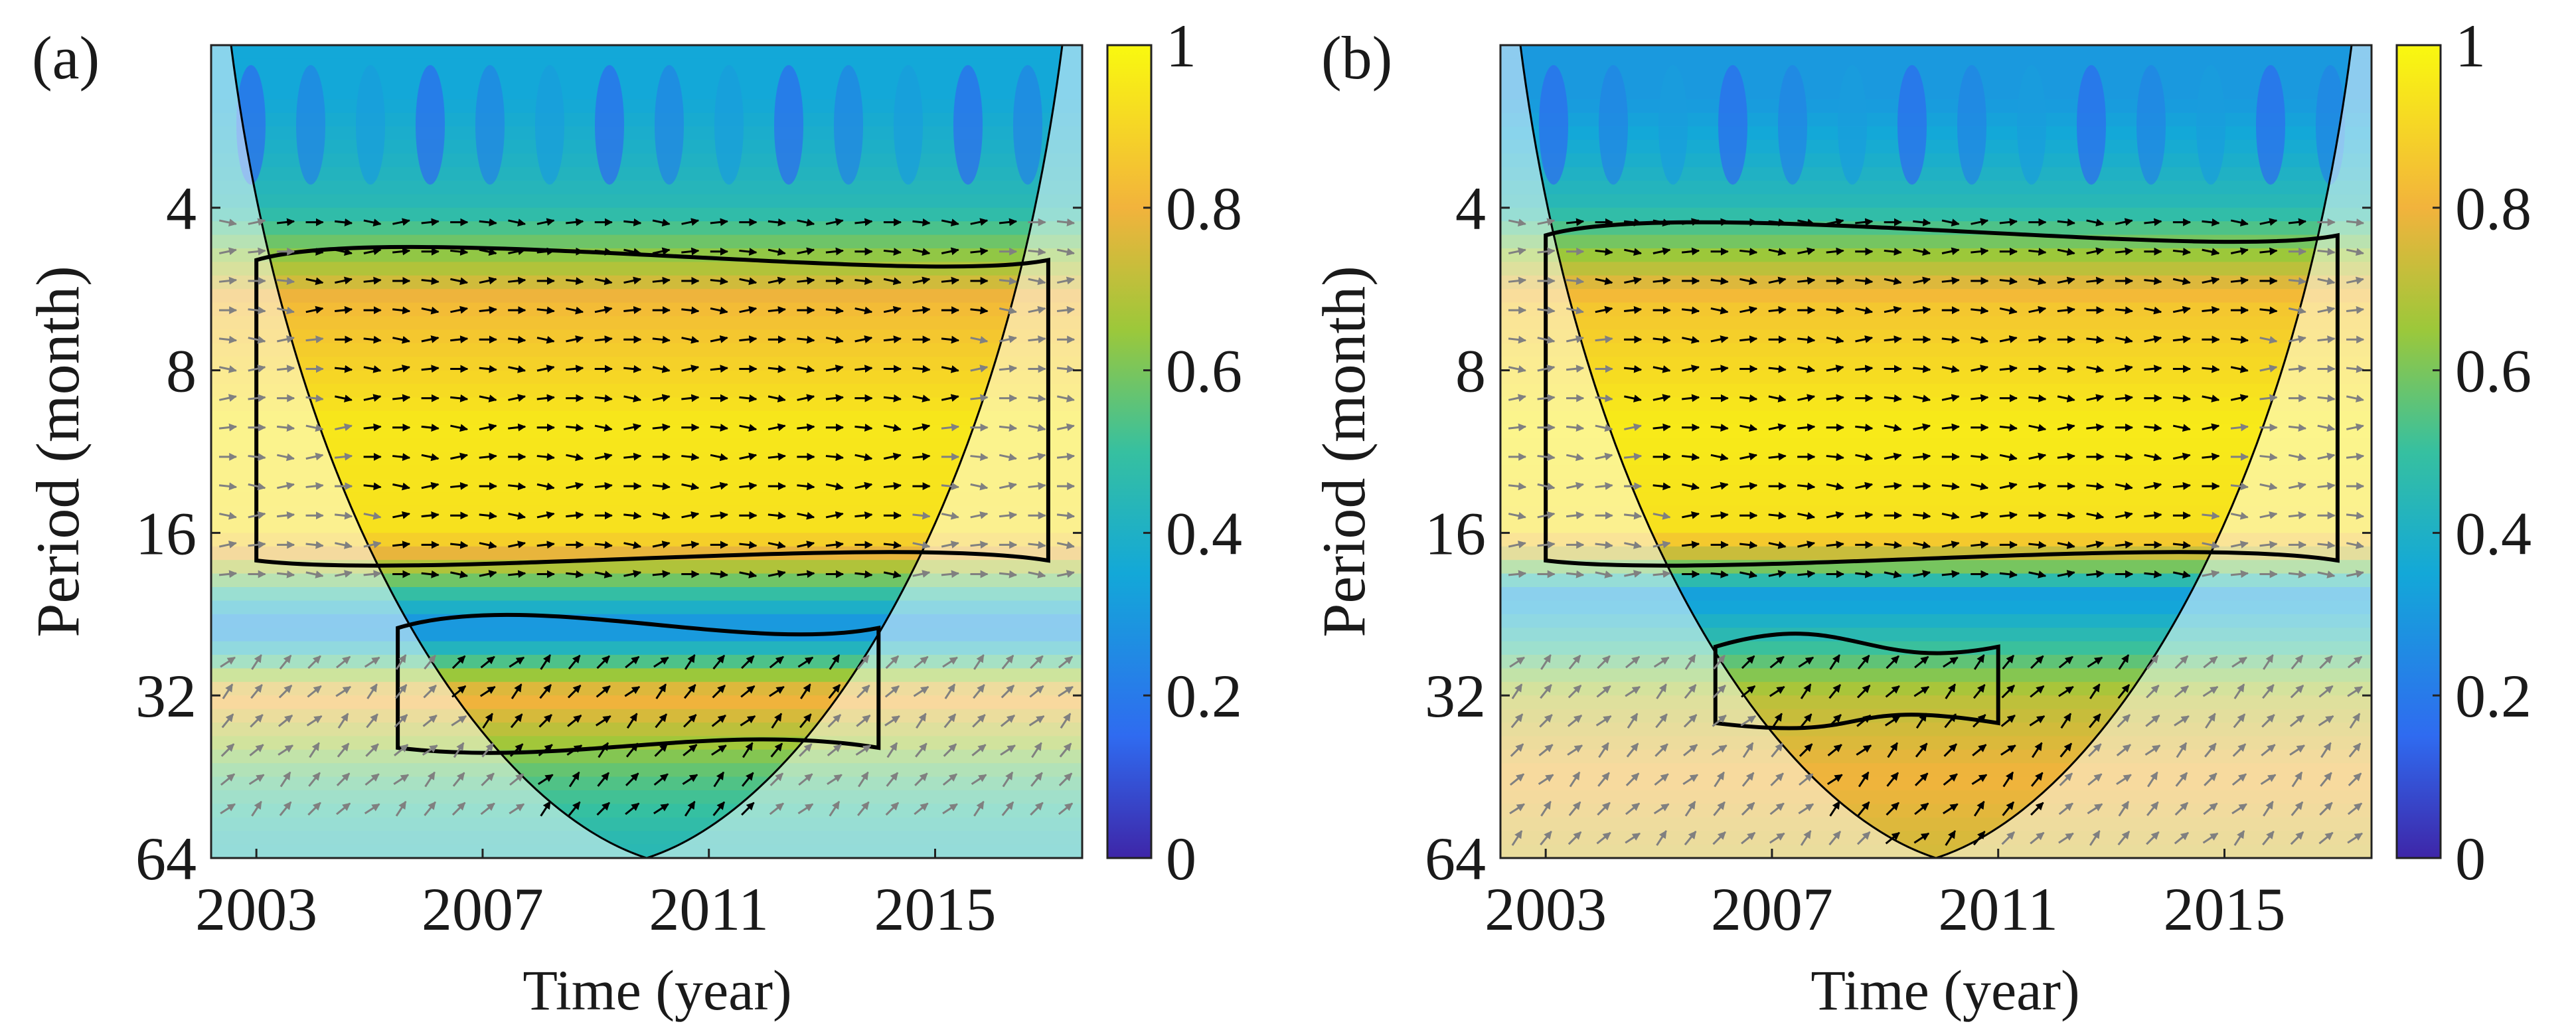 This screenshot has height=1036, width=2576. Describe the element at coordinates (2224, 909) in the screenshot. I see `x-tick-label: 2015` at that location.